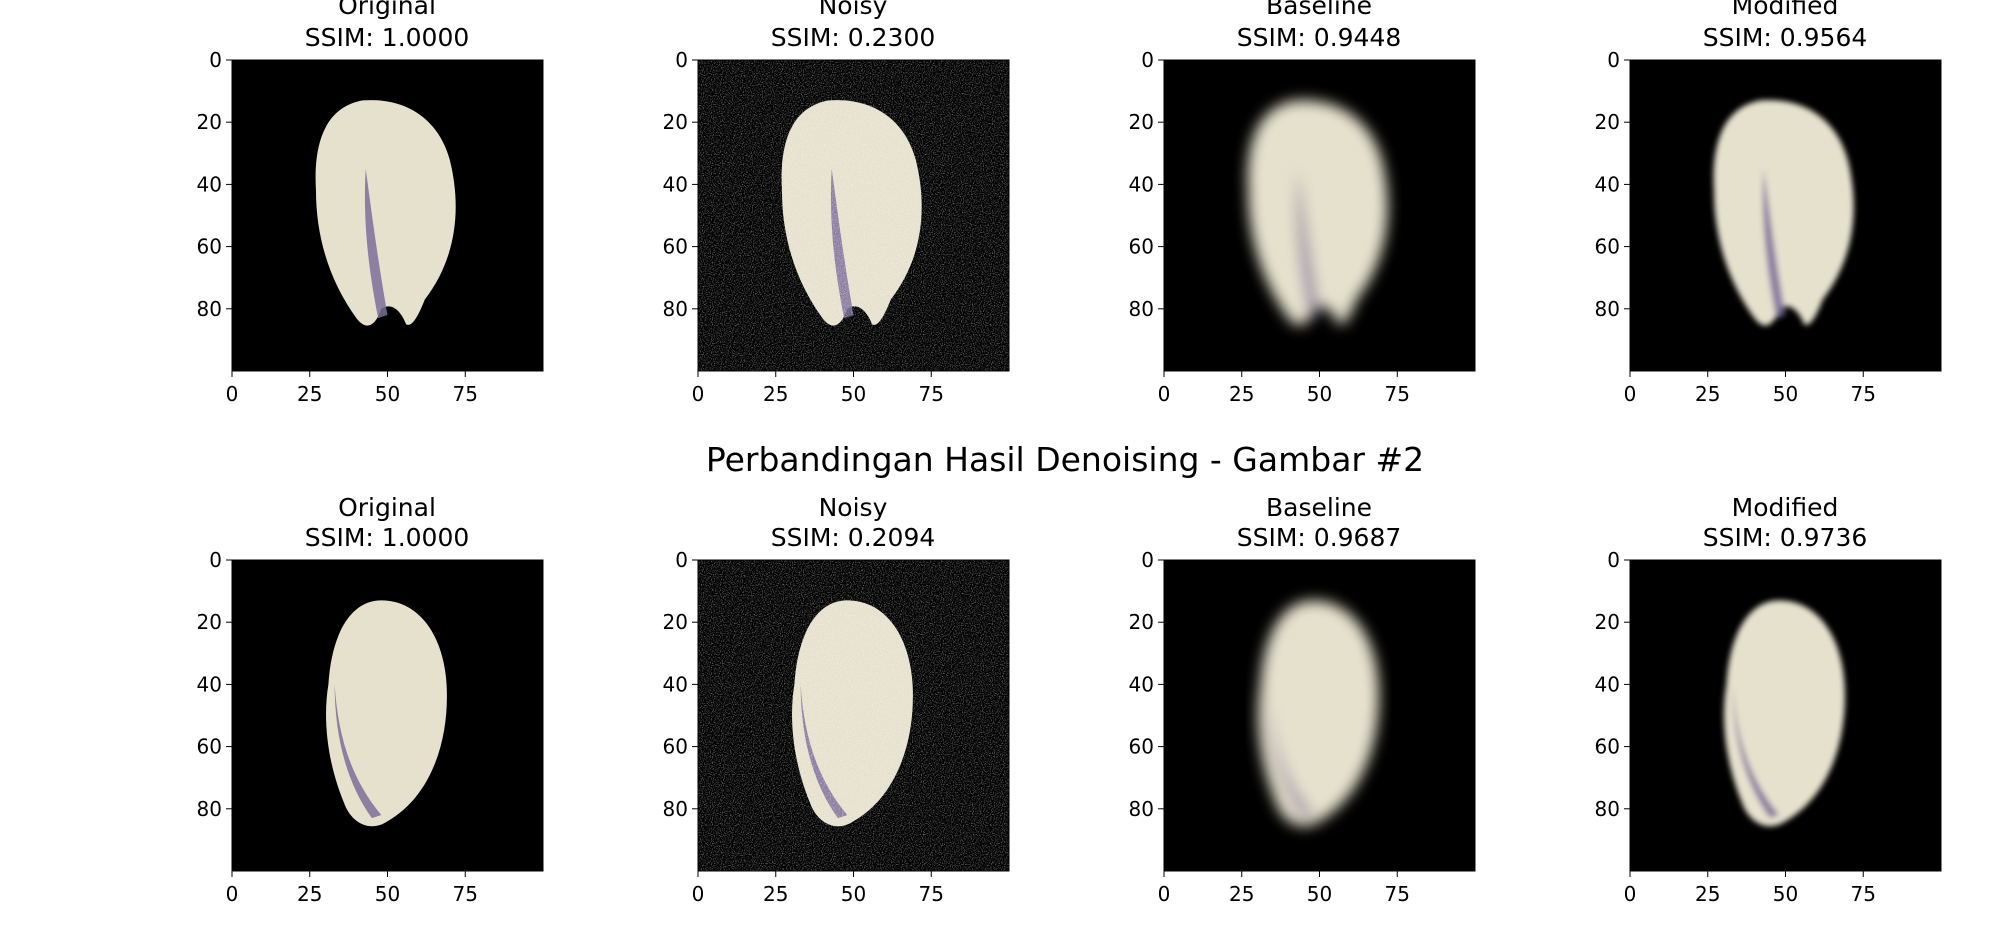 Image resolution: width=2010 pixels, height=925 pixels. I want to click on panel-noisy-row1: Noisy SSIM: 0.2300 0 20 40 60 80 0 25 50 75, so click(836, 203).